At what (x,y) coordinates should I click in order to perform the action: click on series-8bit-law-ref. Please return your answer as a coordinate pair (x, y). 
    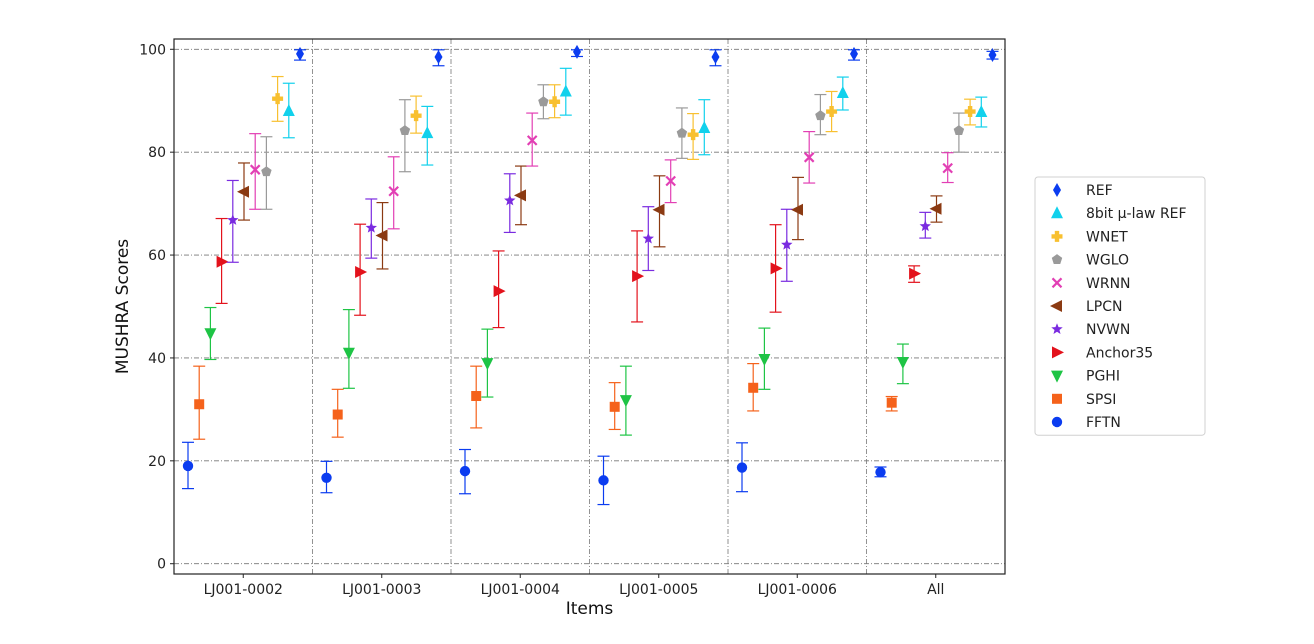
    Looking at the image, I should click on (635, 116).